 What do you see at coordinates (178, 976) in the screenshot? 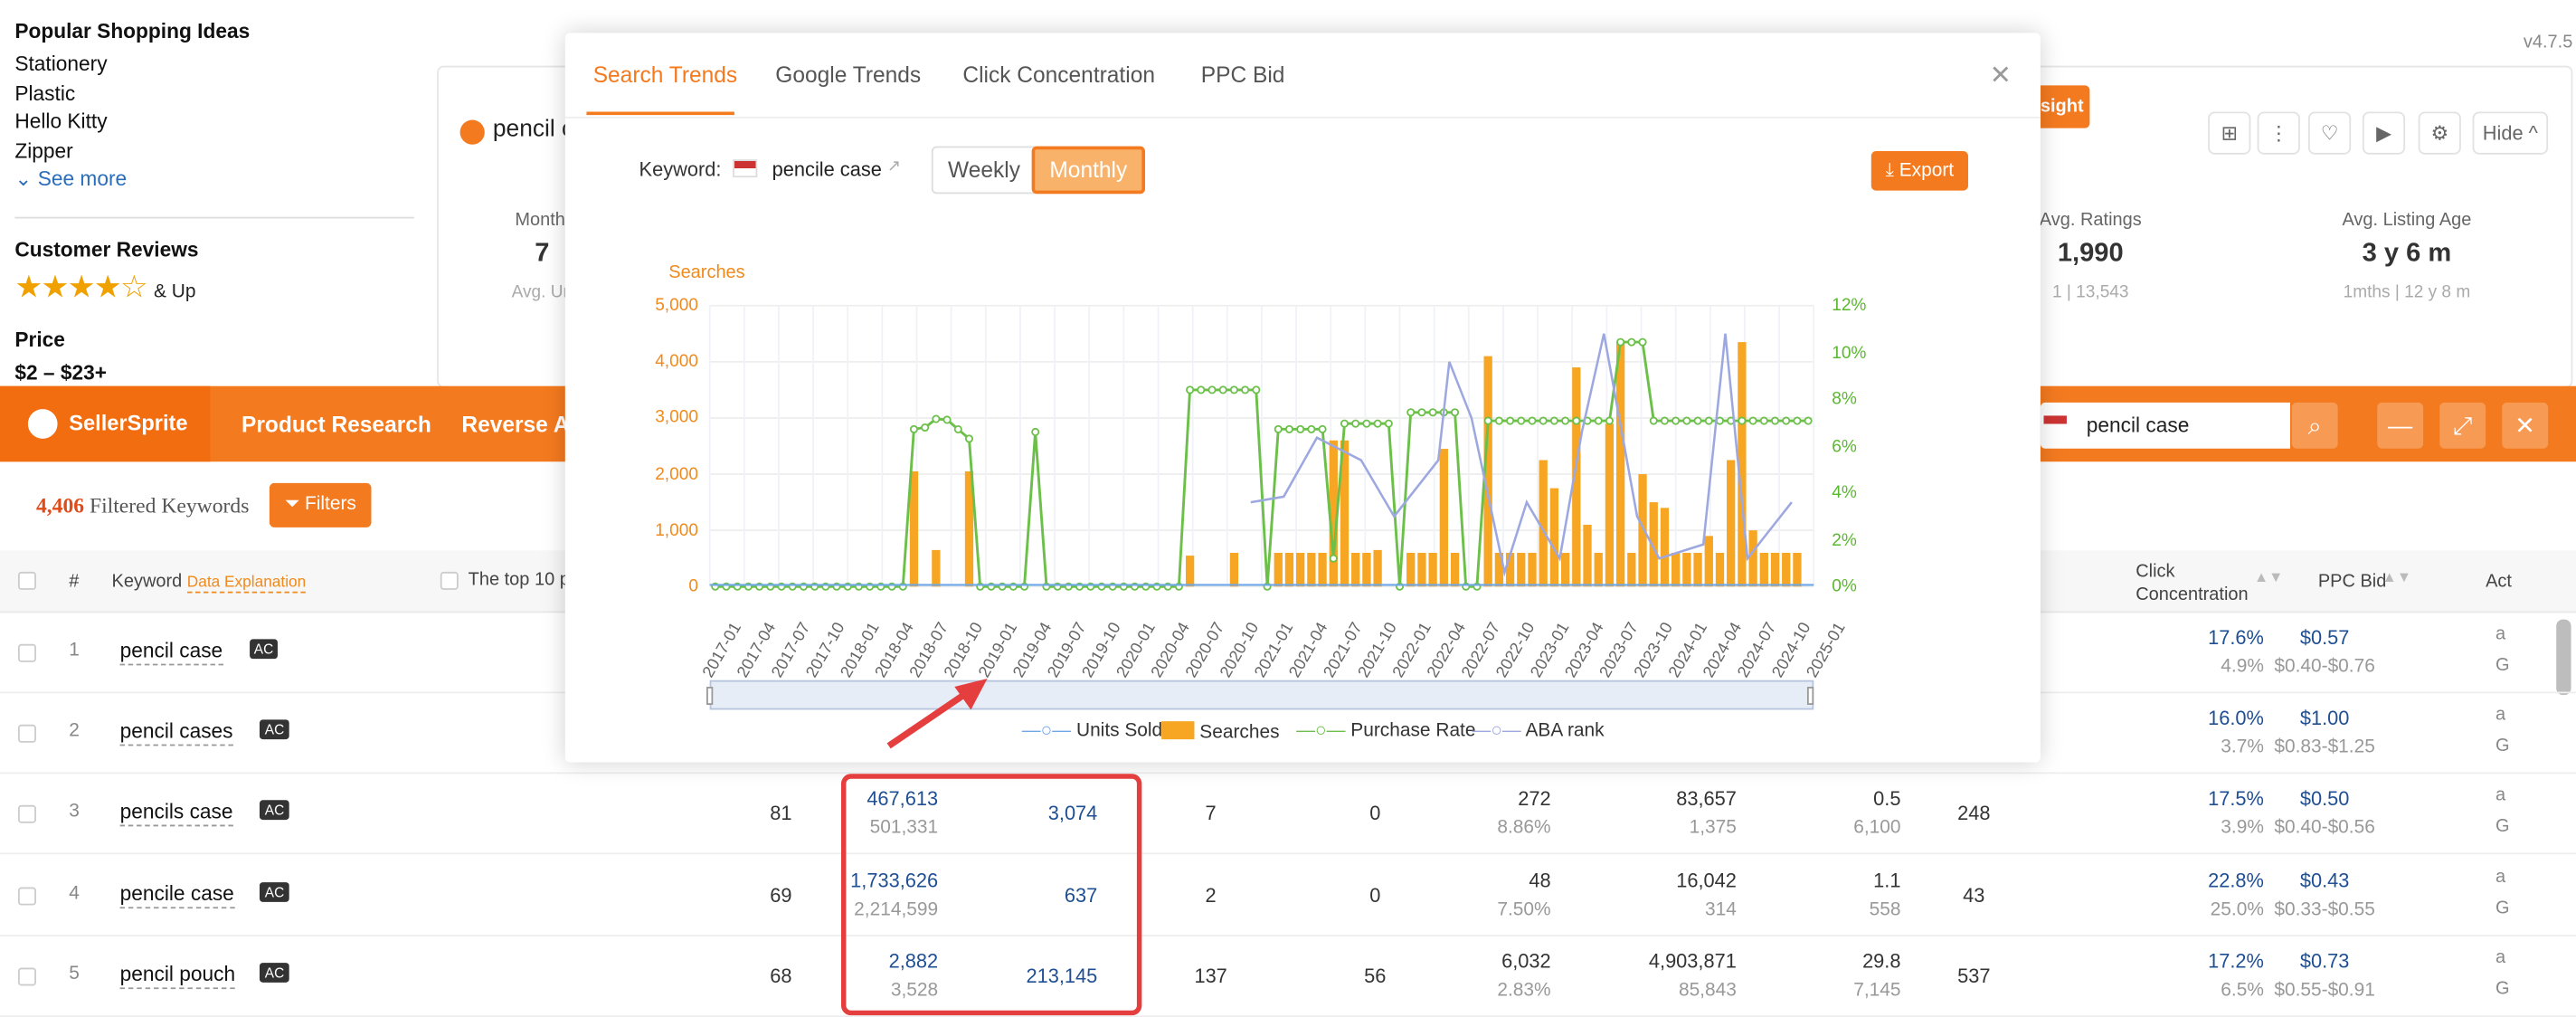
I see `keyword-link: pencil pouch` at bounding box center [178, 976].